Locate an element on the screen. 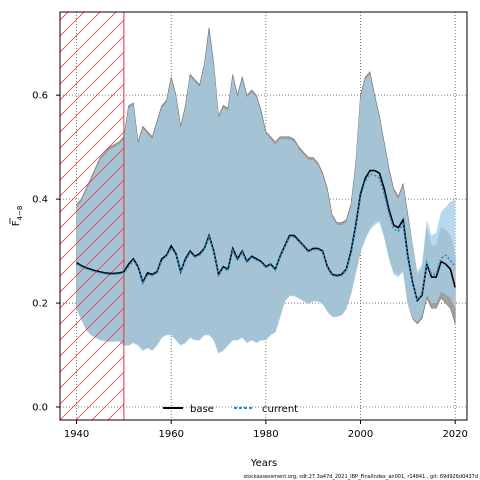  y-axis-title-sub: 4−8 is located at coordinates (20, 213).